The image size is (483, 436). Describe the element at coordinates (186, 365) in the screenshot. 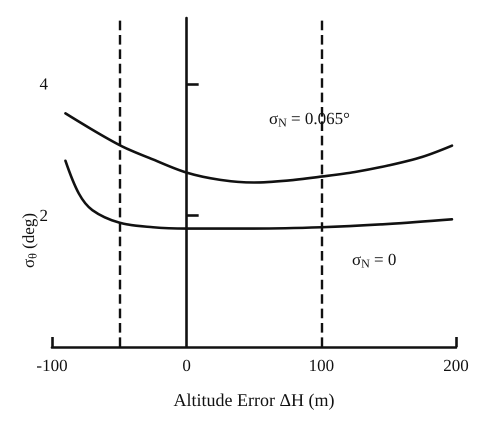

I see `x-tick-label: 0` at that location.